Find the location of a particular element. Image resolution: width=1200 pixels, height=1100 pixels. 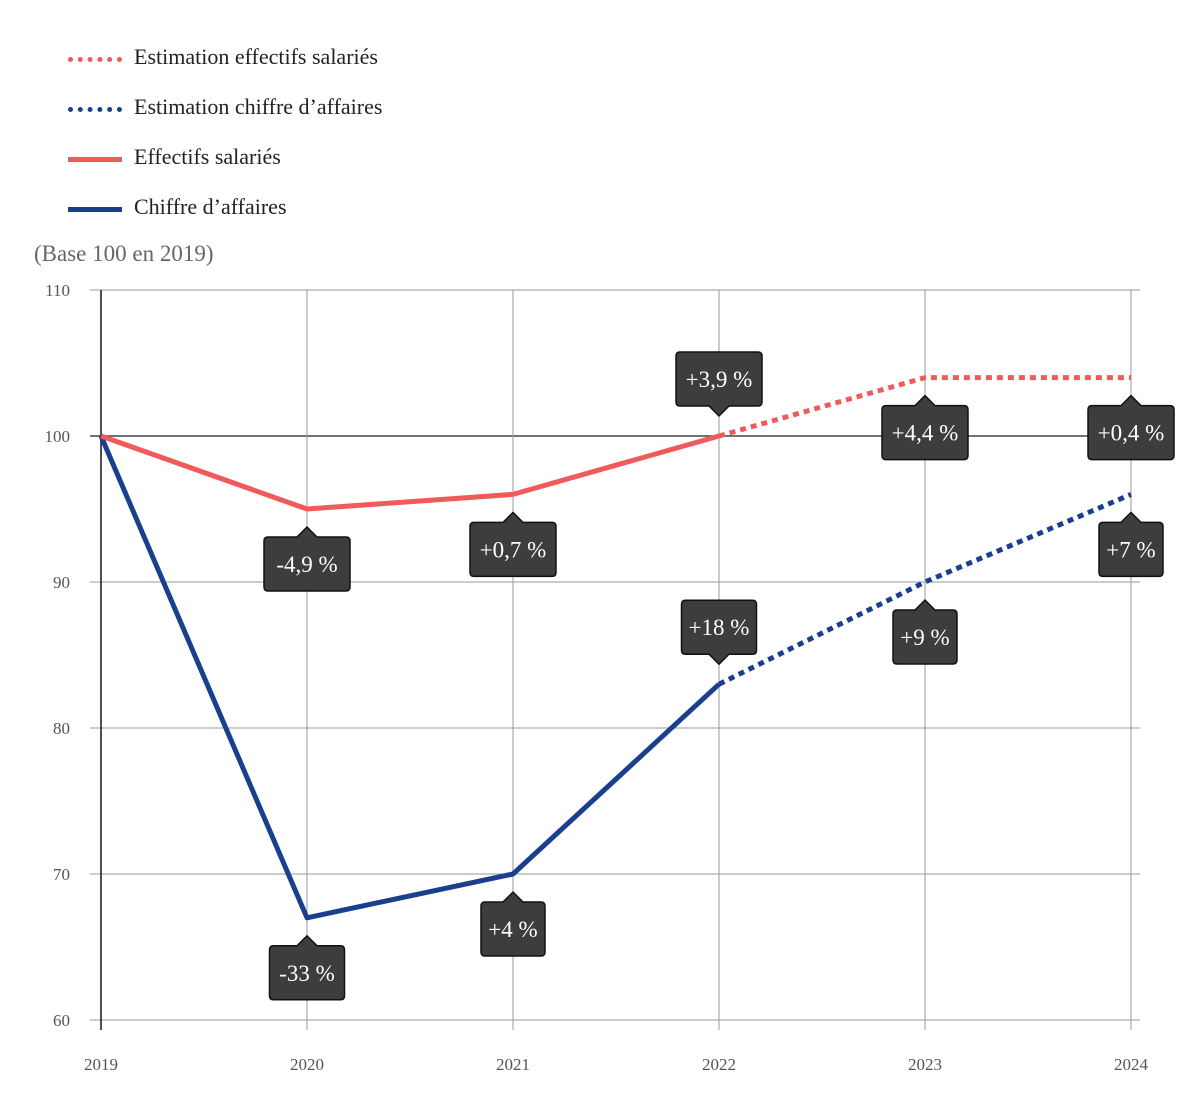

data-label-callout: +18 % is located at coordinates (719, 632).